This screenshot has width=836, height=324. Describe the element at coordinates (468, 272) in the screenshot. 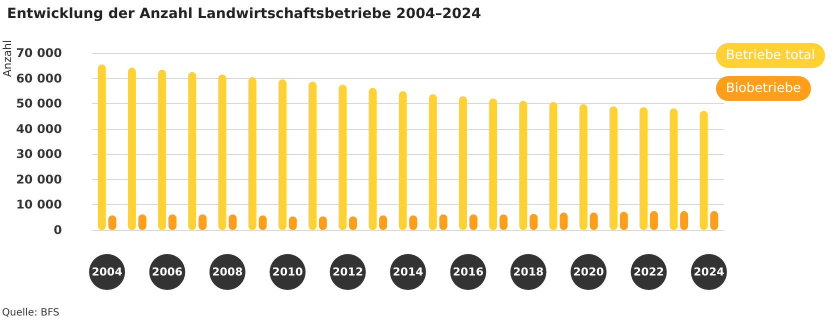

I see `x-tick-label: 2016` at that location.